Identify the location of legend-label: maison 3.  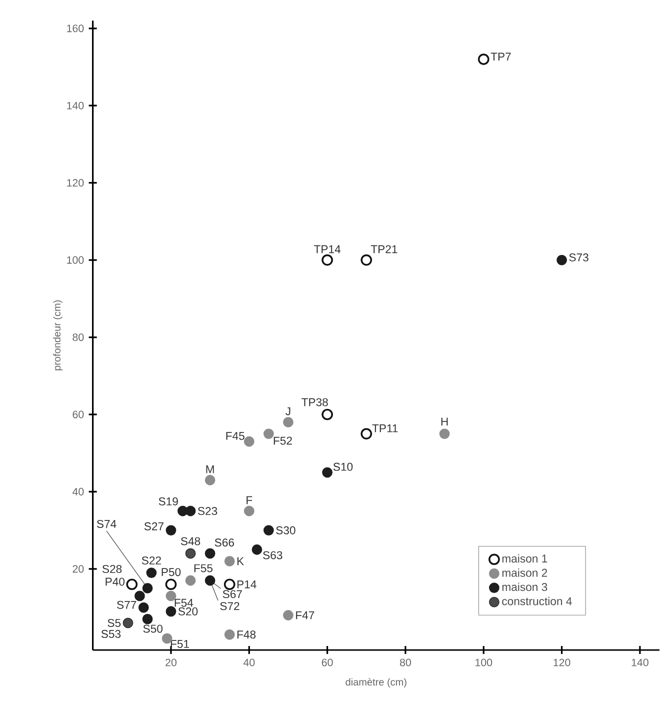
(525, 587).